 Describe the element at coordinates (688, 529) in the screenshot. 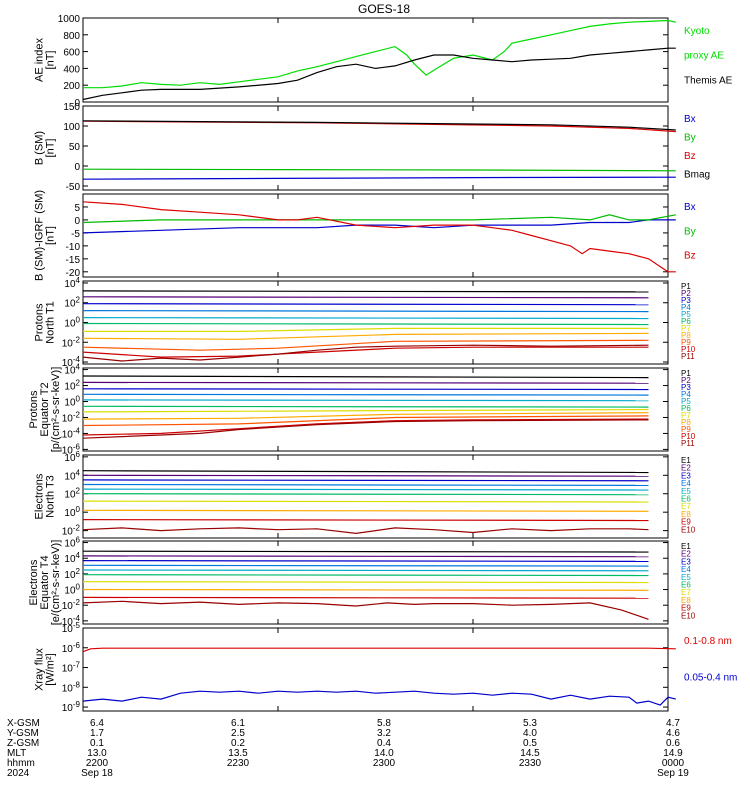

I see `legend-label: E10` at that location.